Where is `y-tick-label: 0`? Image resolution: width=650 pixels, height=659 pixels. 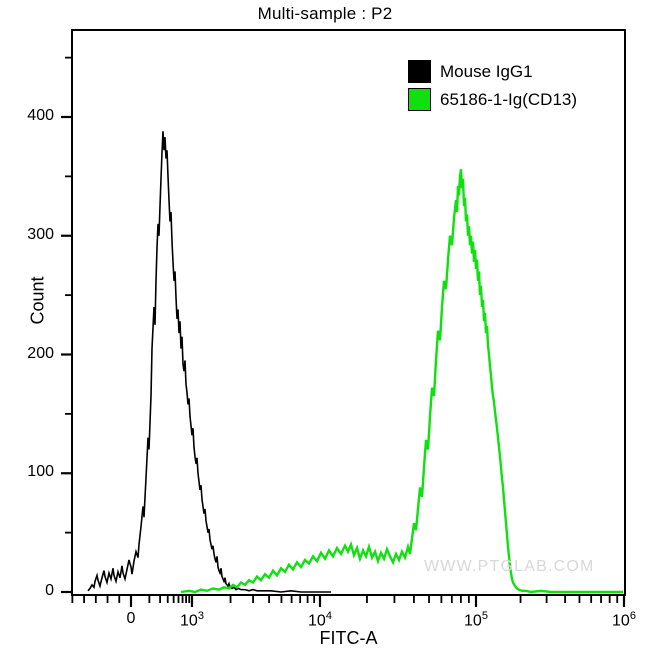 y-tick-label: 0 is located at coordinates (49, 590).